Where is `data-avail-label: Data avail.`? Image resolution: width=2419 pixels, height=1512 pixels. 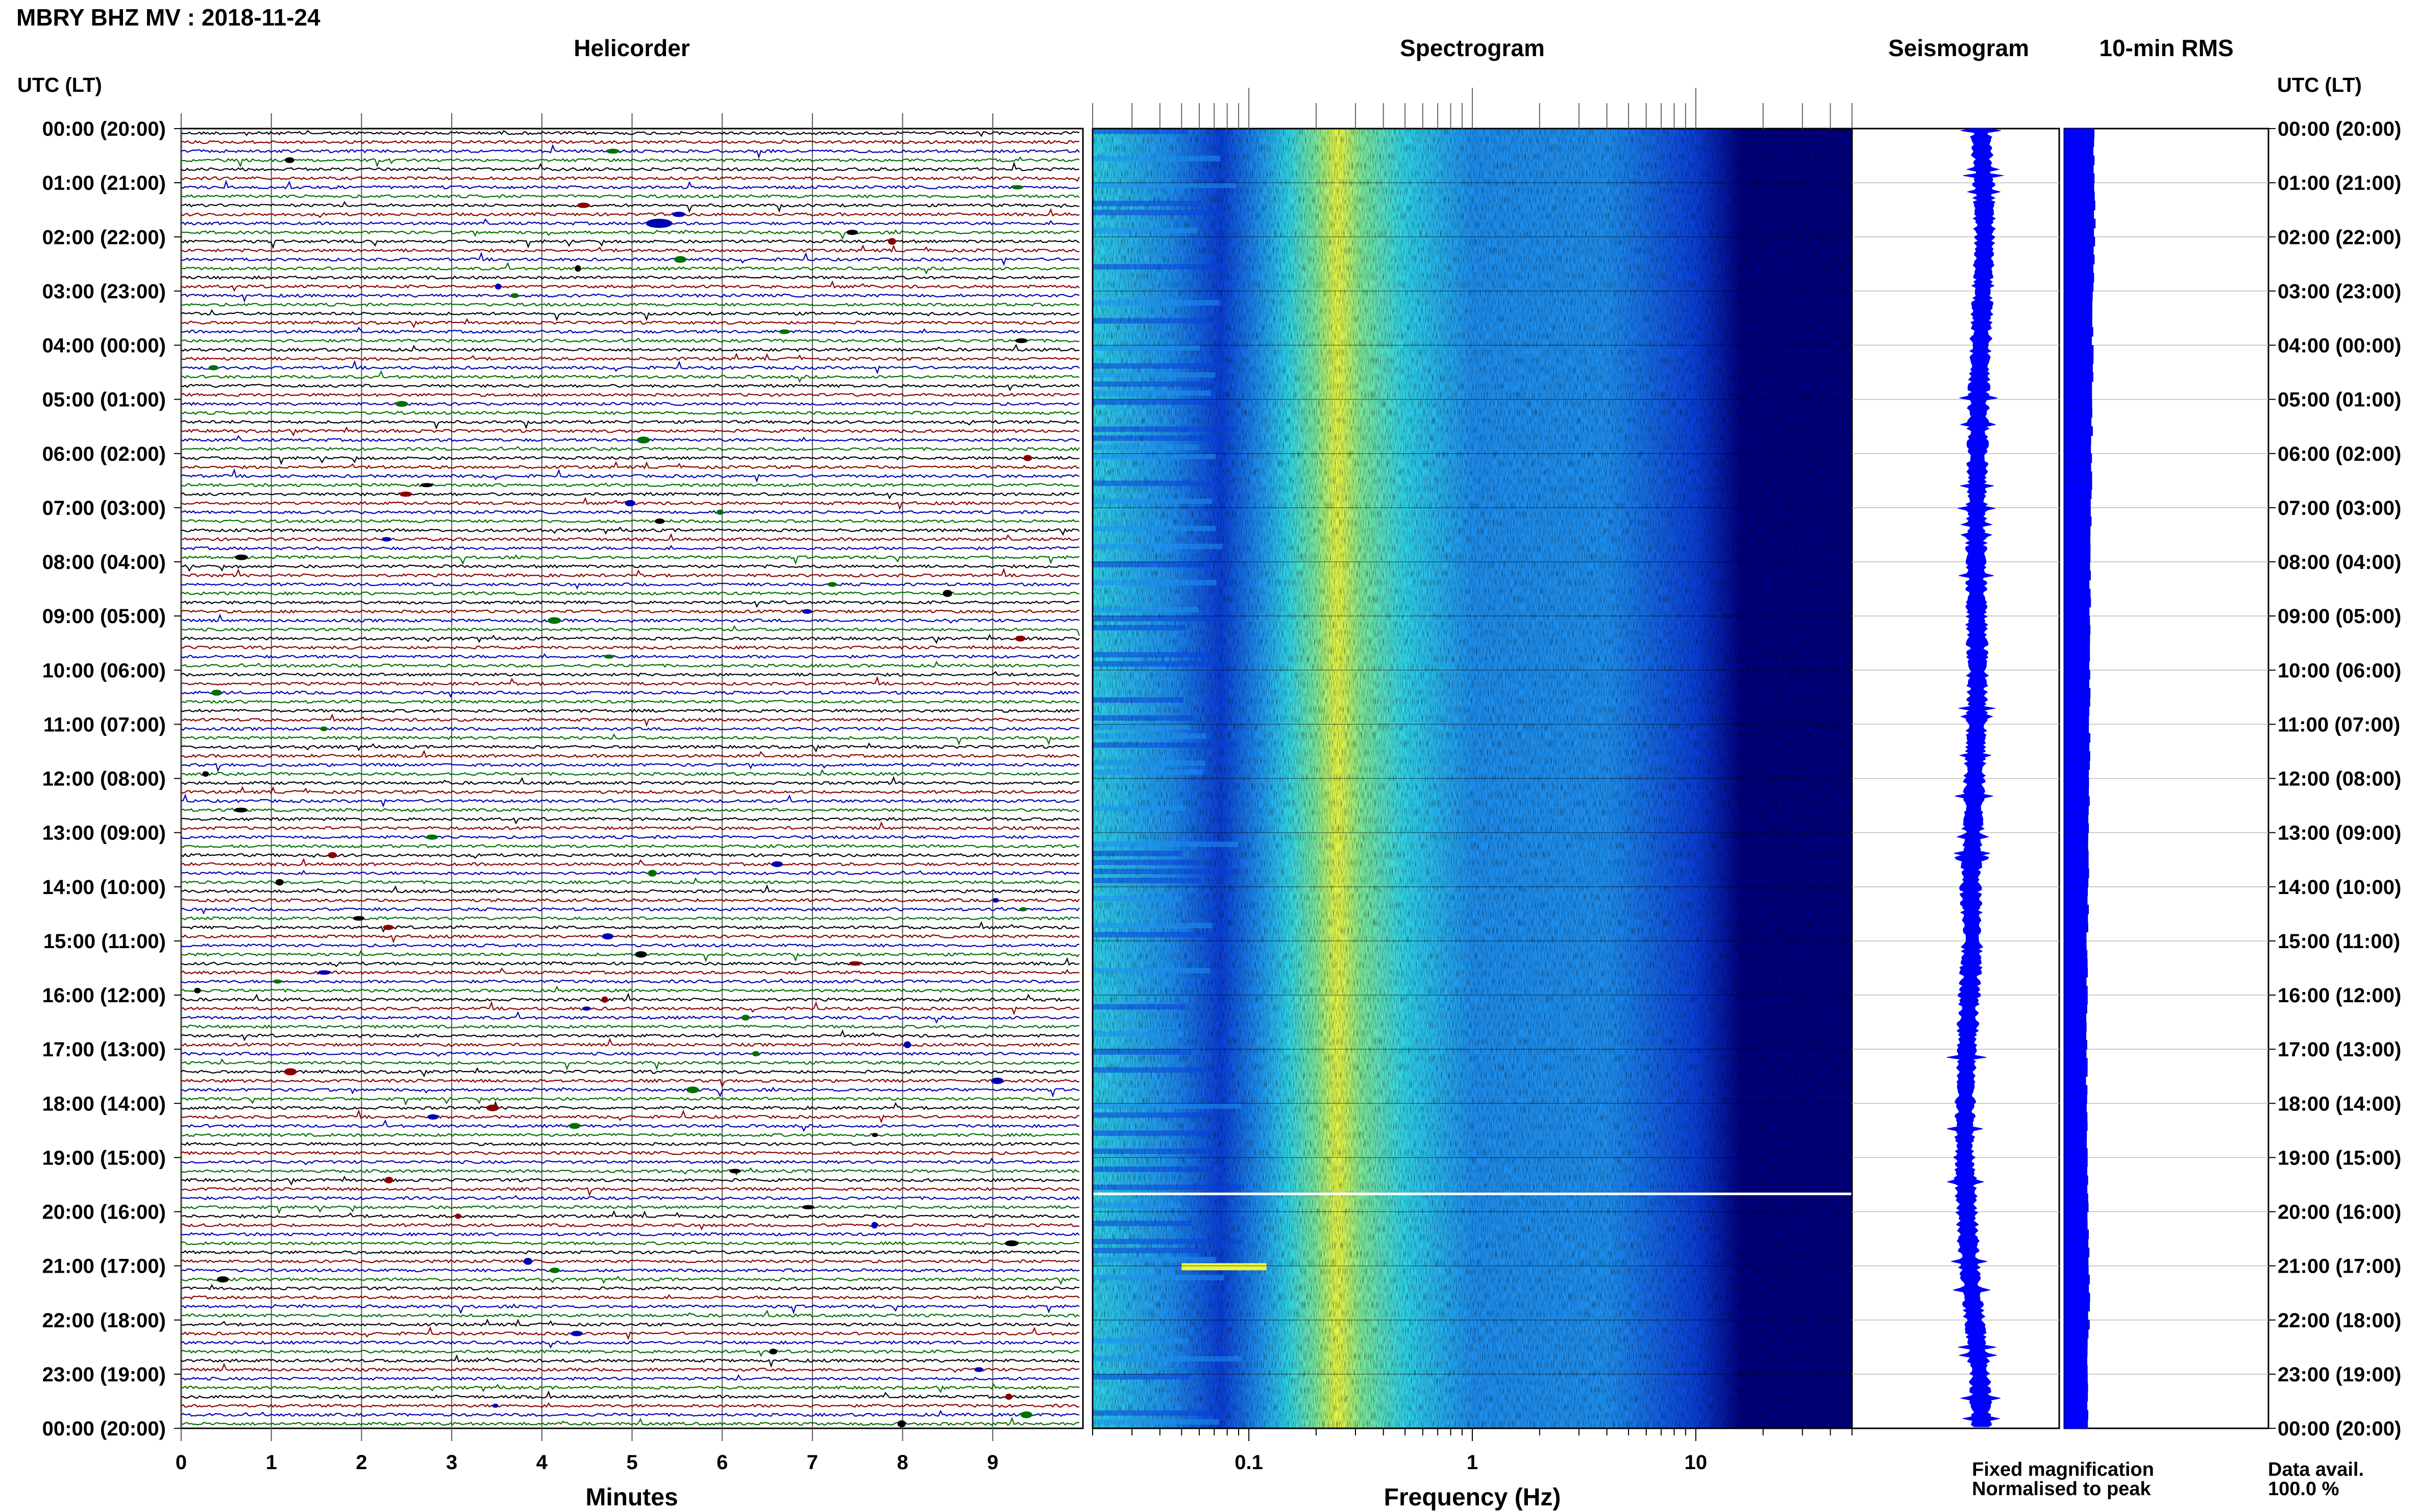
data-avail-label: Data avail. is located at coordinates (2316, 1469).